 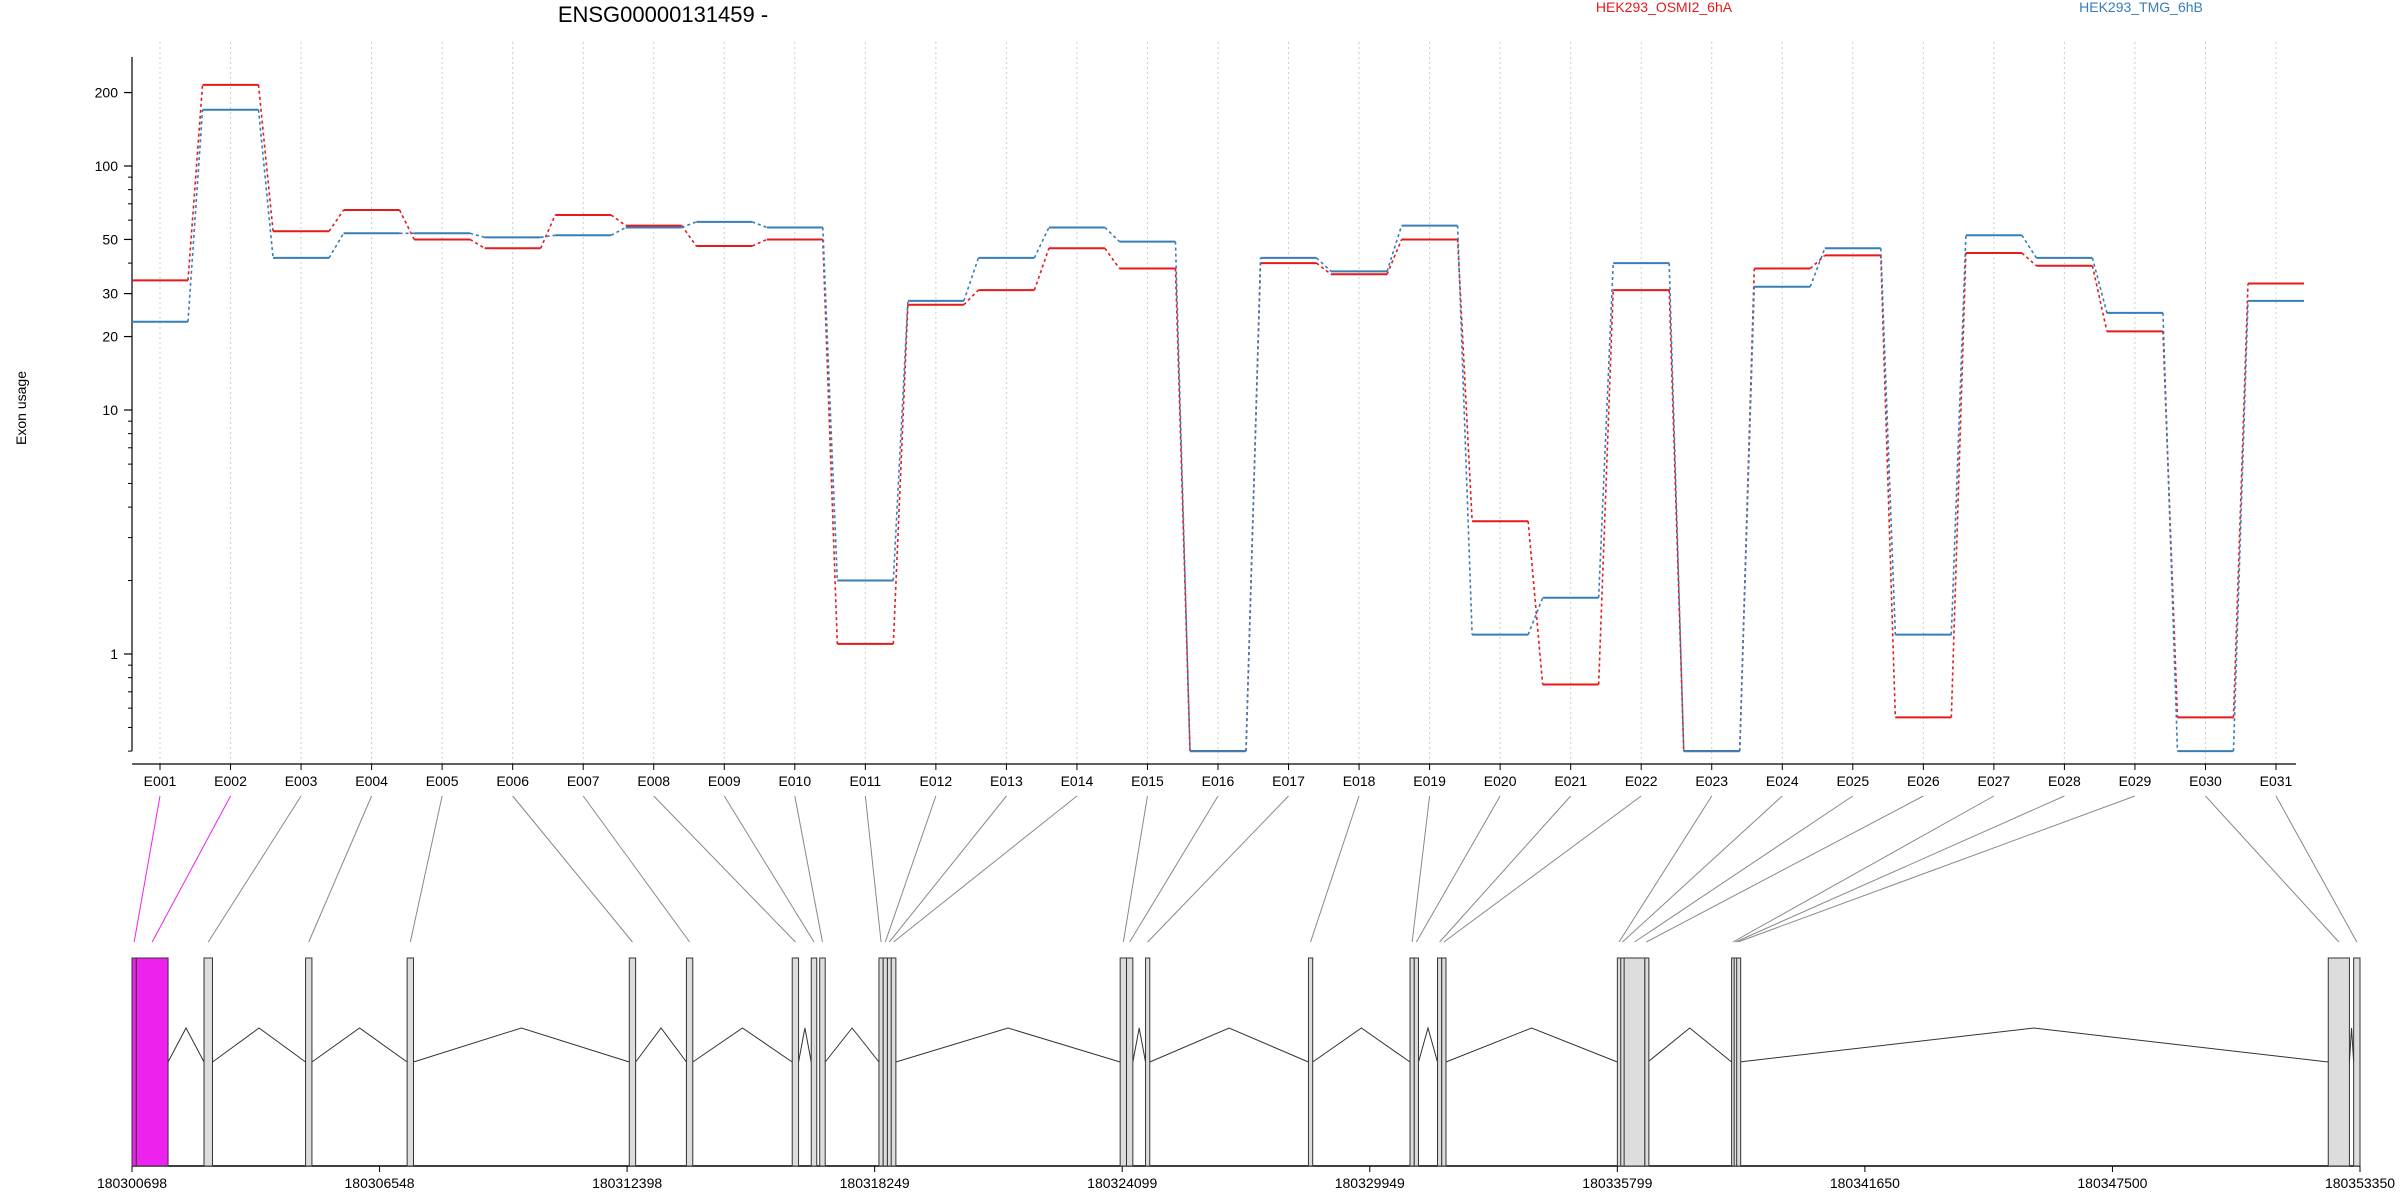 I want to click on x-tick-label: E008, so click(x=653, y=781).